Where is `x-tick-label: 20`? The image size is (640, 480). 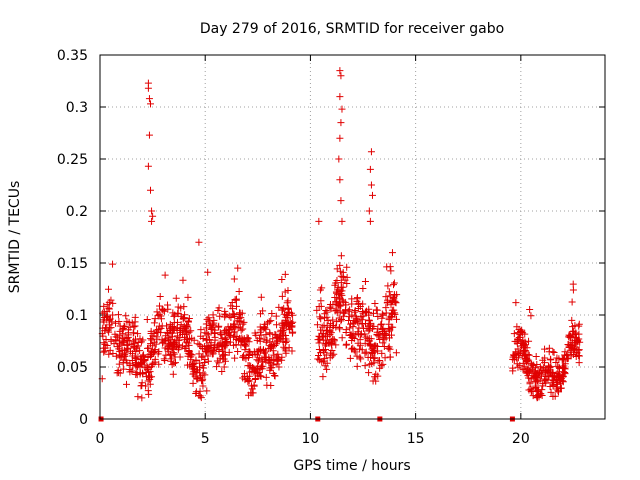 x-tick-label: 20 is located at coordinates (521, 439).